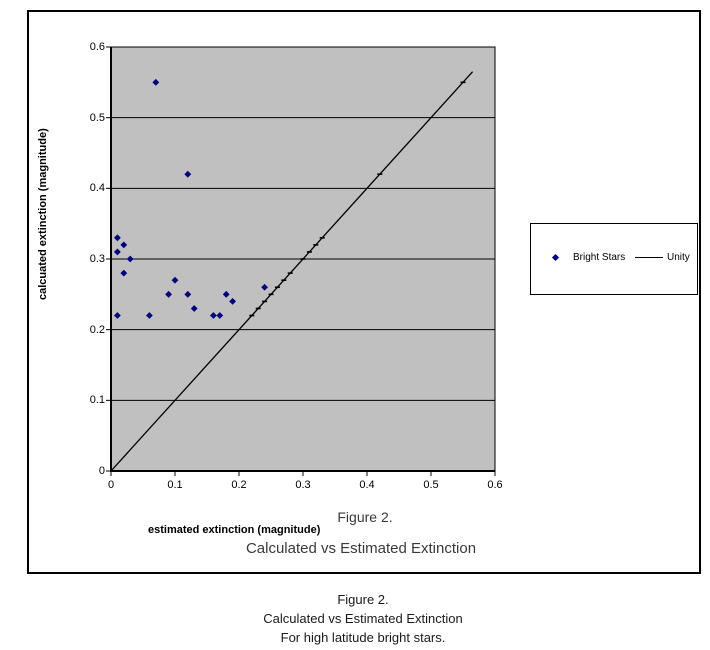 Image resolution: width=710 pixels, height=650 pixels. I want to click on x-tick-label: 0.5, so click(431, 485).